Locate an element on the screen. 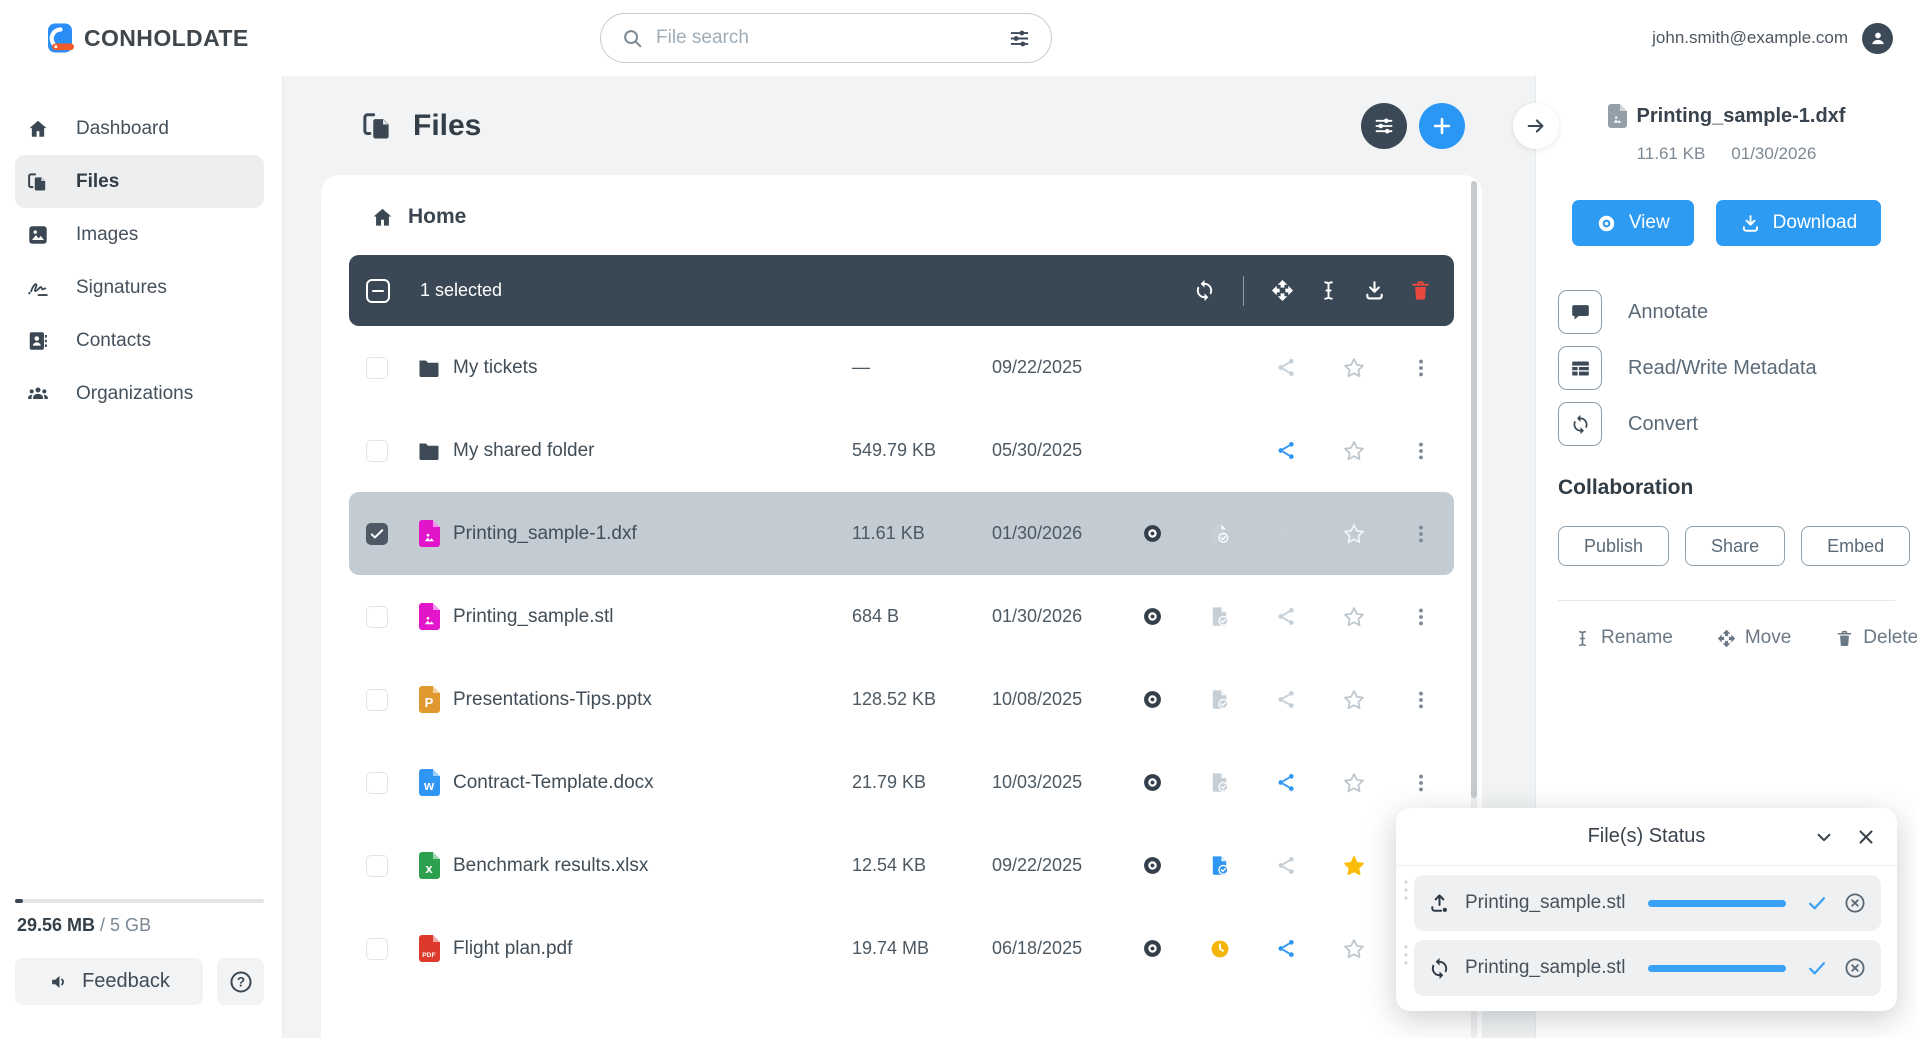 This screenshot has height=1038, width=1917. file-name: Benchmark results.xlsx is located at coordinates (551, 865).